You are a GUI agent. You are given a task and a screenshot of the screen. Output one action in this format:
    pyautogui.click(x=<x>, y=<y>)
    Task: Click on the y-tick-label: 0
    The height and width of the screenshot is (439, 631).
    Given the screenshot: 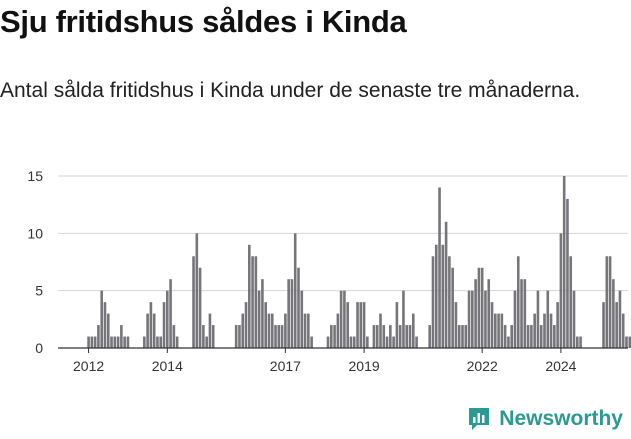 What is the action you would take?
    pyautogui.click(x=39, y=348)
    